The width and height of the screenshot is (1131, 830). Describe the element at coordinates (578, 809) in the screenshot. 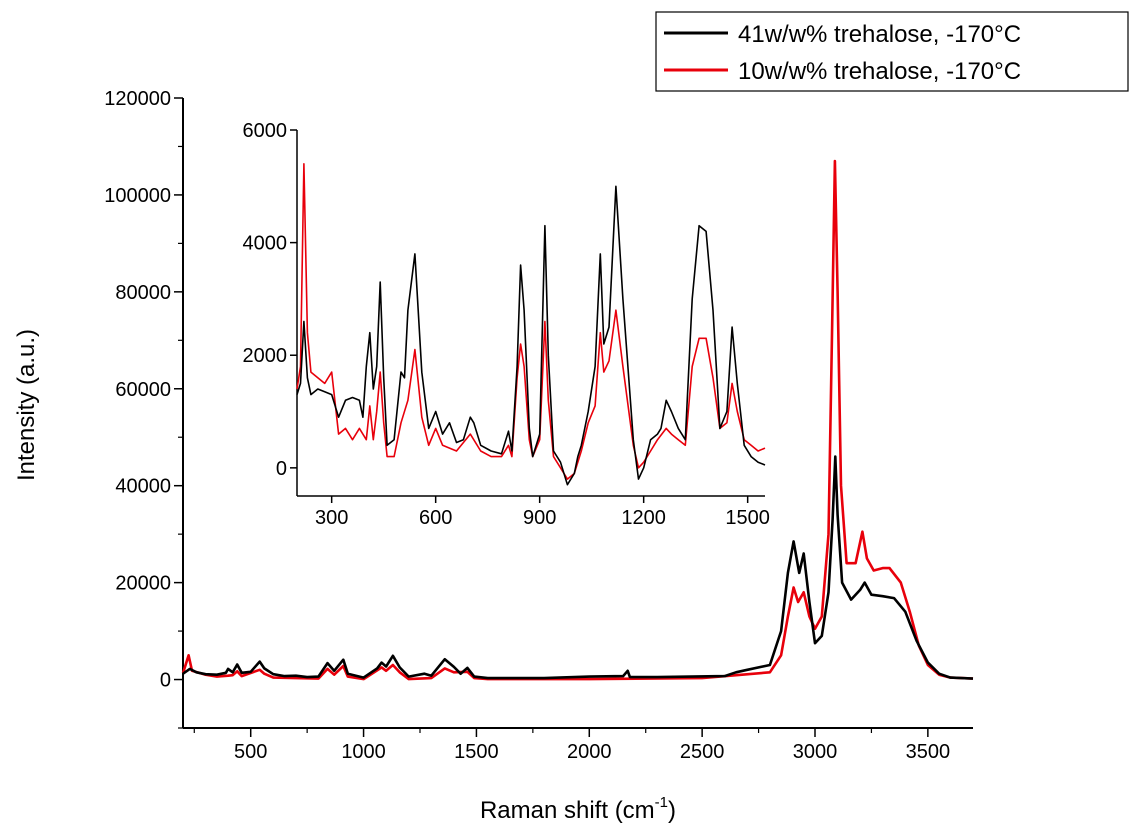

I see `x-axis-label: Raman shift (cm-1)` at that location.